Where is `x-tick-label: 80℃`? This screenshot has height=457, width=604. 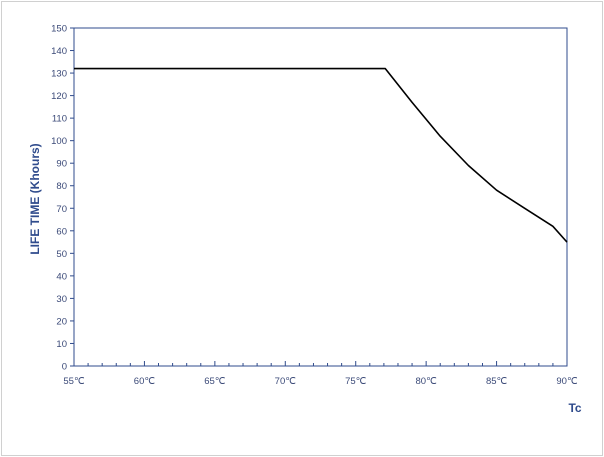 x-tick-label: 80℃ is located at coordinates (427, 381).